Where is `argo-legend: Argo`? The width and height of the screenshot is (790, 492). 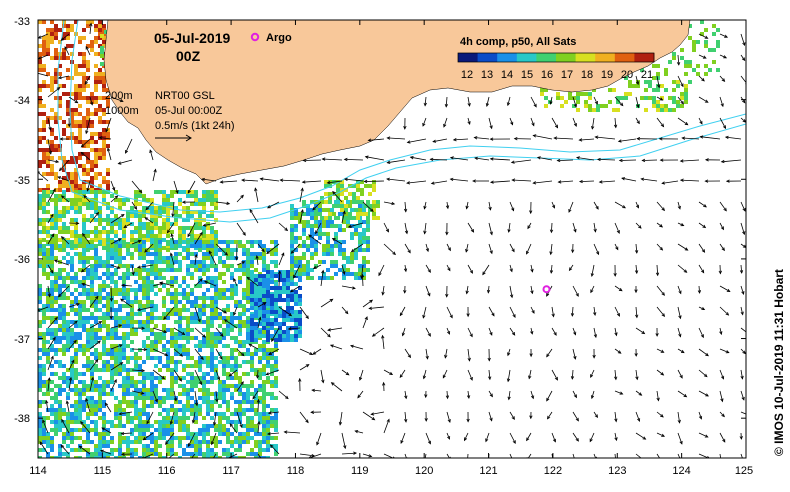
argo-legend: Argo is located at coordinates (271, 38).